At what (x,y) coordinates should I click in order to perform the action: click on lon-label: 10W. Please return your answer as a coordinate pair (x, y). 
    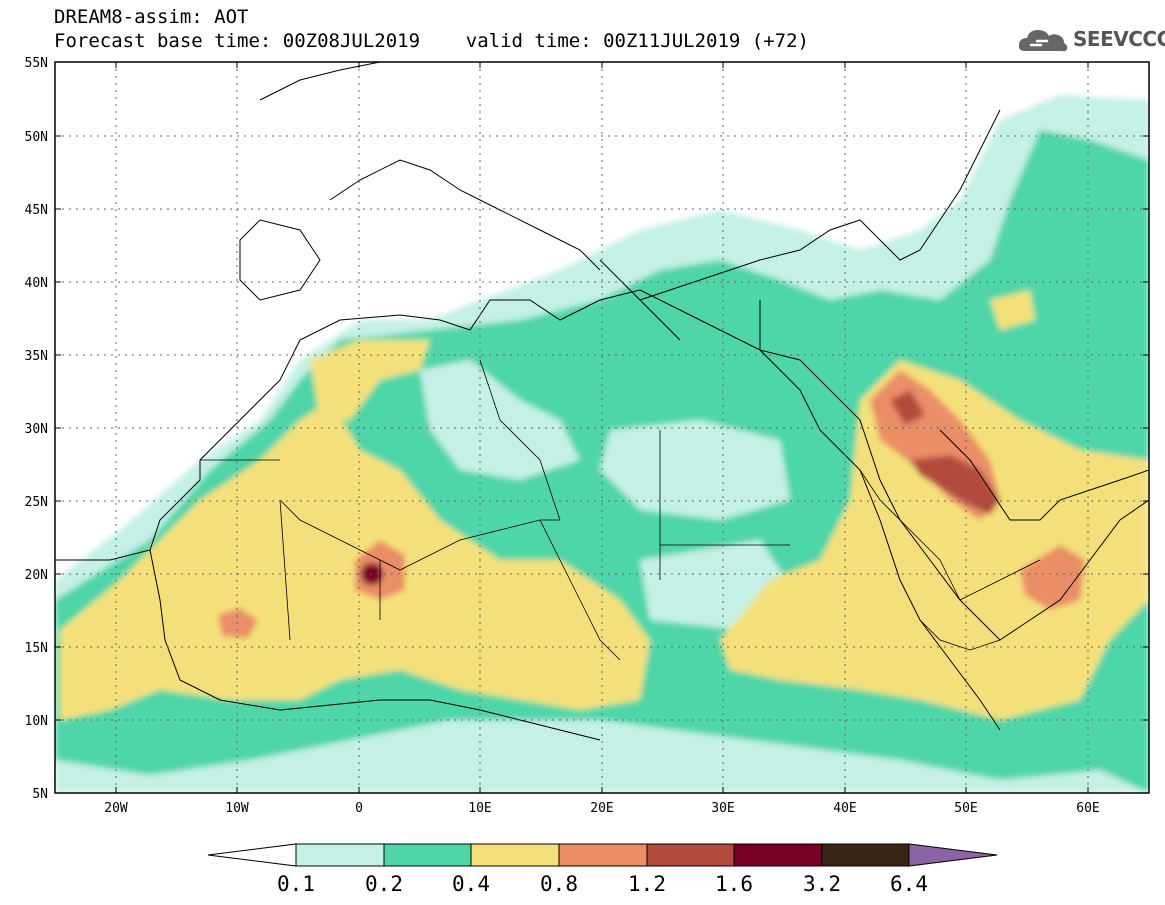
    Looking at the image, I should click on (237, 808).